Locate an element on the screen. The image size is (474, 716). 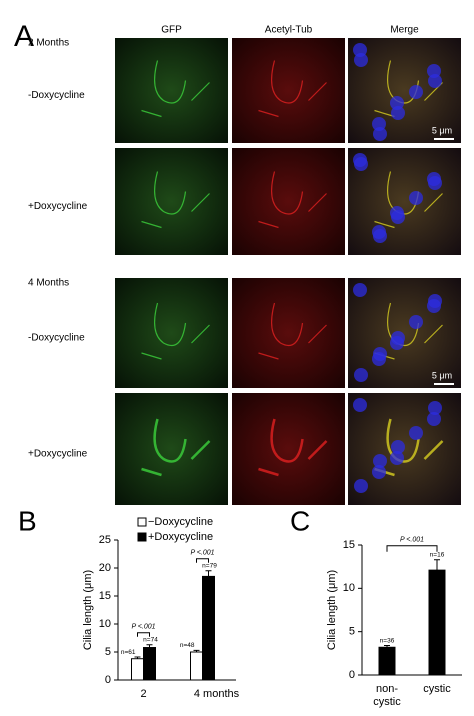
y-tick-label: 25 is located at coordinates (105, 540).